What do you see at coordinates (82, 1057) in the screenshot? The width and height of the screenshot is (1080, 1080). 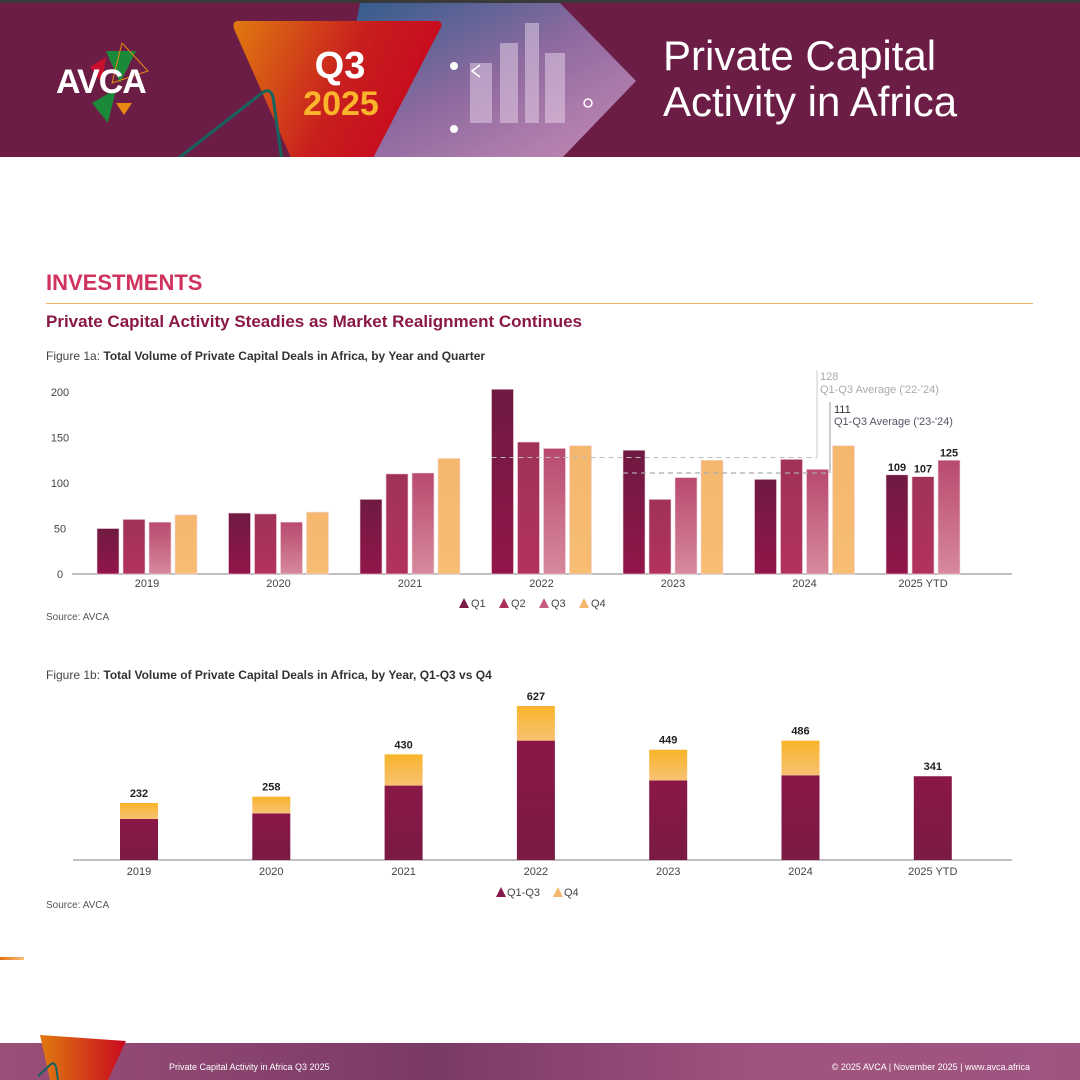 I see `footer-badge-shape` at bounding box center [82, 1057].